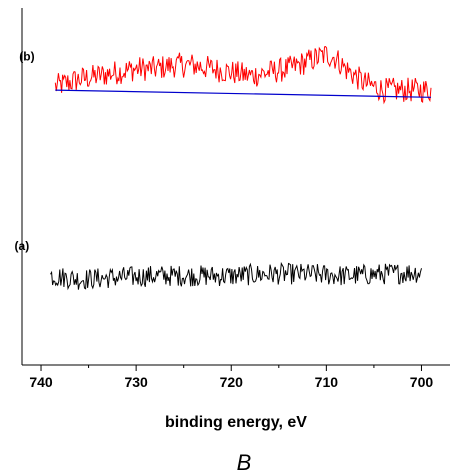 This screenshot has height=474, width=474. What do you see at coordinates (25, 151) in the screenshot?
I see `series-labels: (b) (a)` at bounding box center [25, 151].